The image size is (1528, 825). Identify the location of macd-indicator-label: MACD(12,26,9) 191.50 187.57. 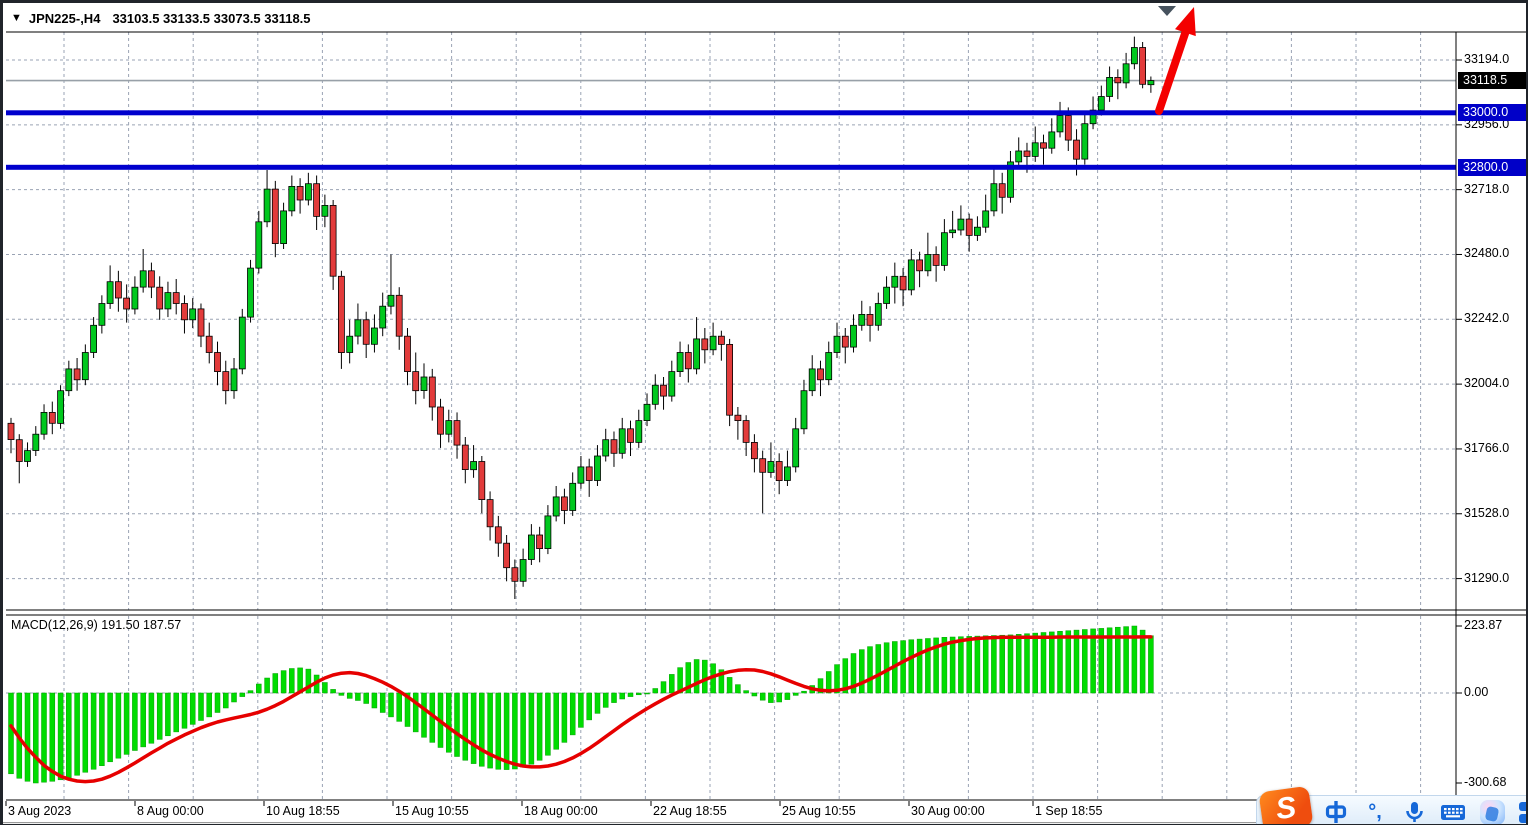
(96, 625).